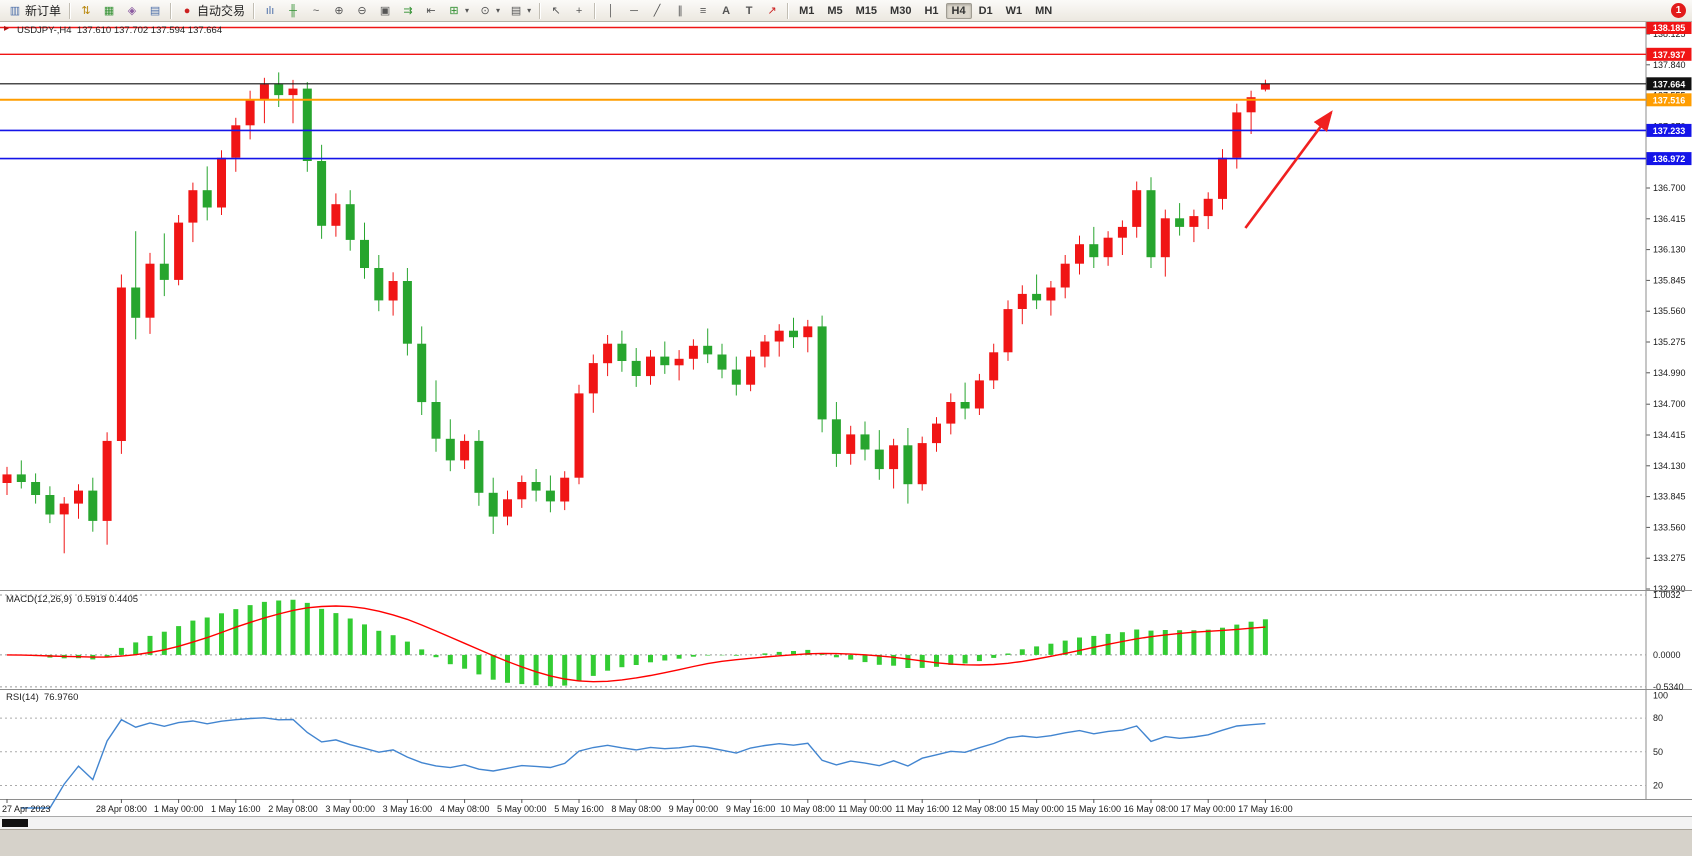 The width and height of the screenshot is (1692, 856). Describe the element at coordinates (611, 10) in the screenshot. I see `vertical-line-icon: │` at that location.